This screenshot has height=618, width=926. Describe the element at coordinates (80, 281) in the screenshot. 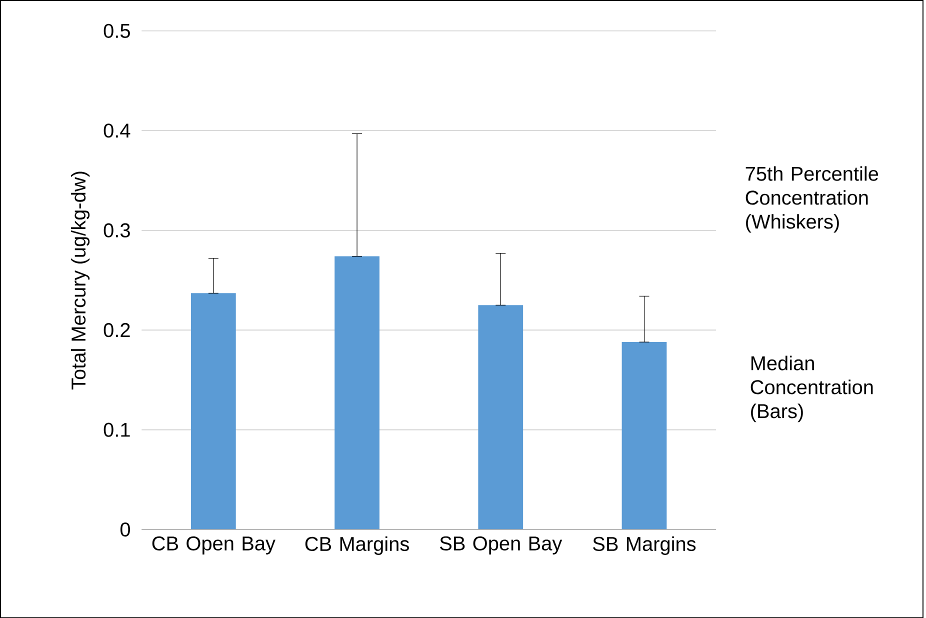

I see `y-axis-title: Total Mercury (ug/kg-dw)` at that location.